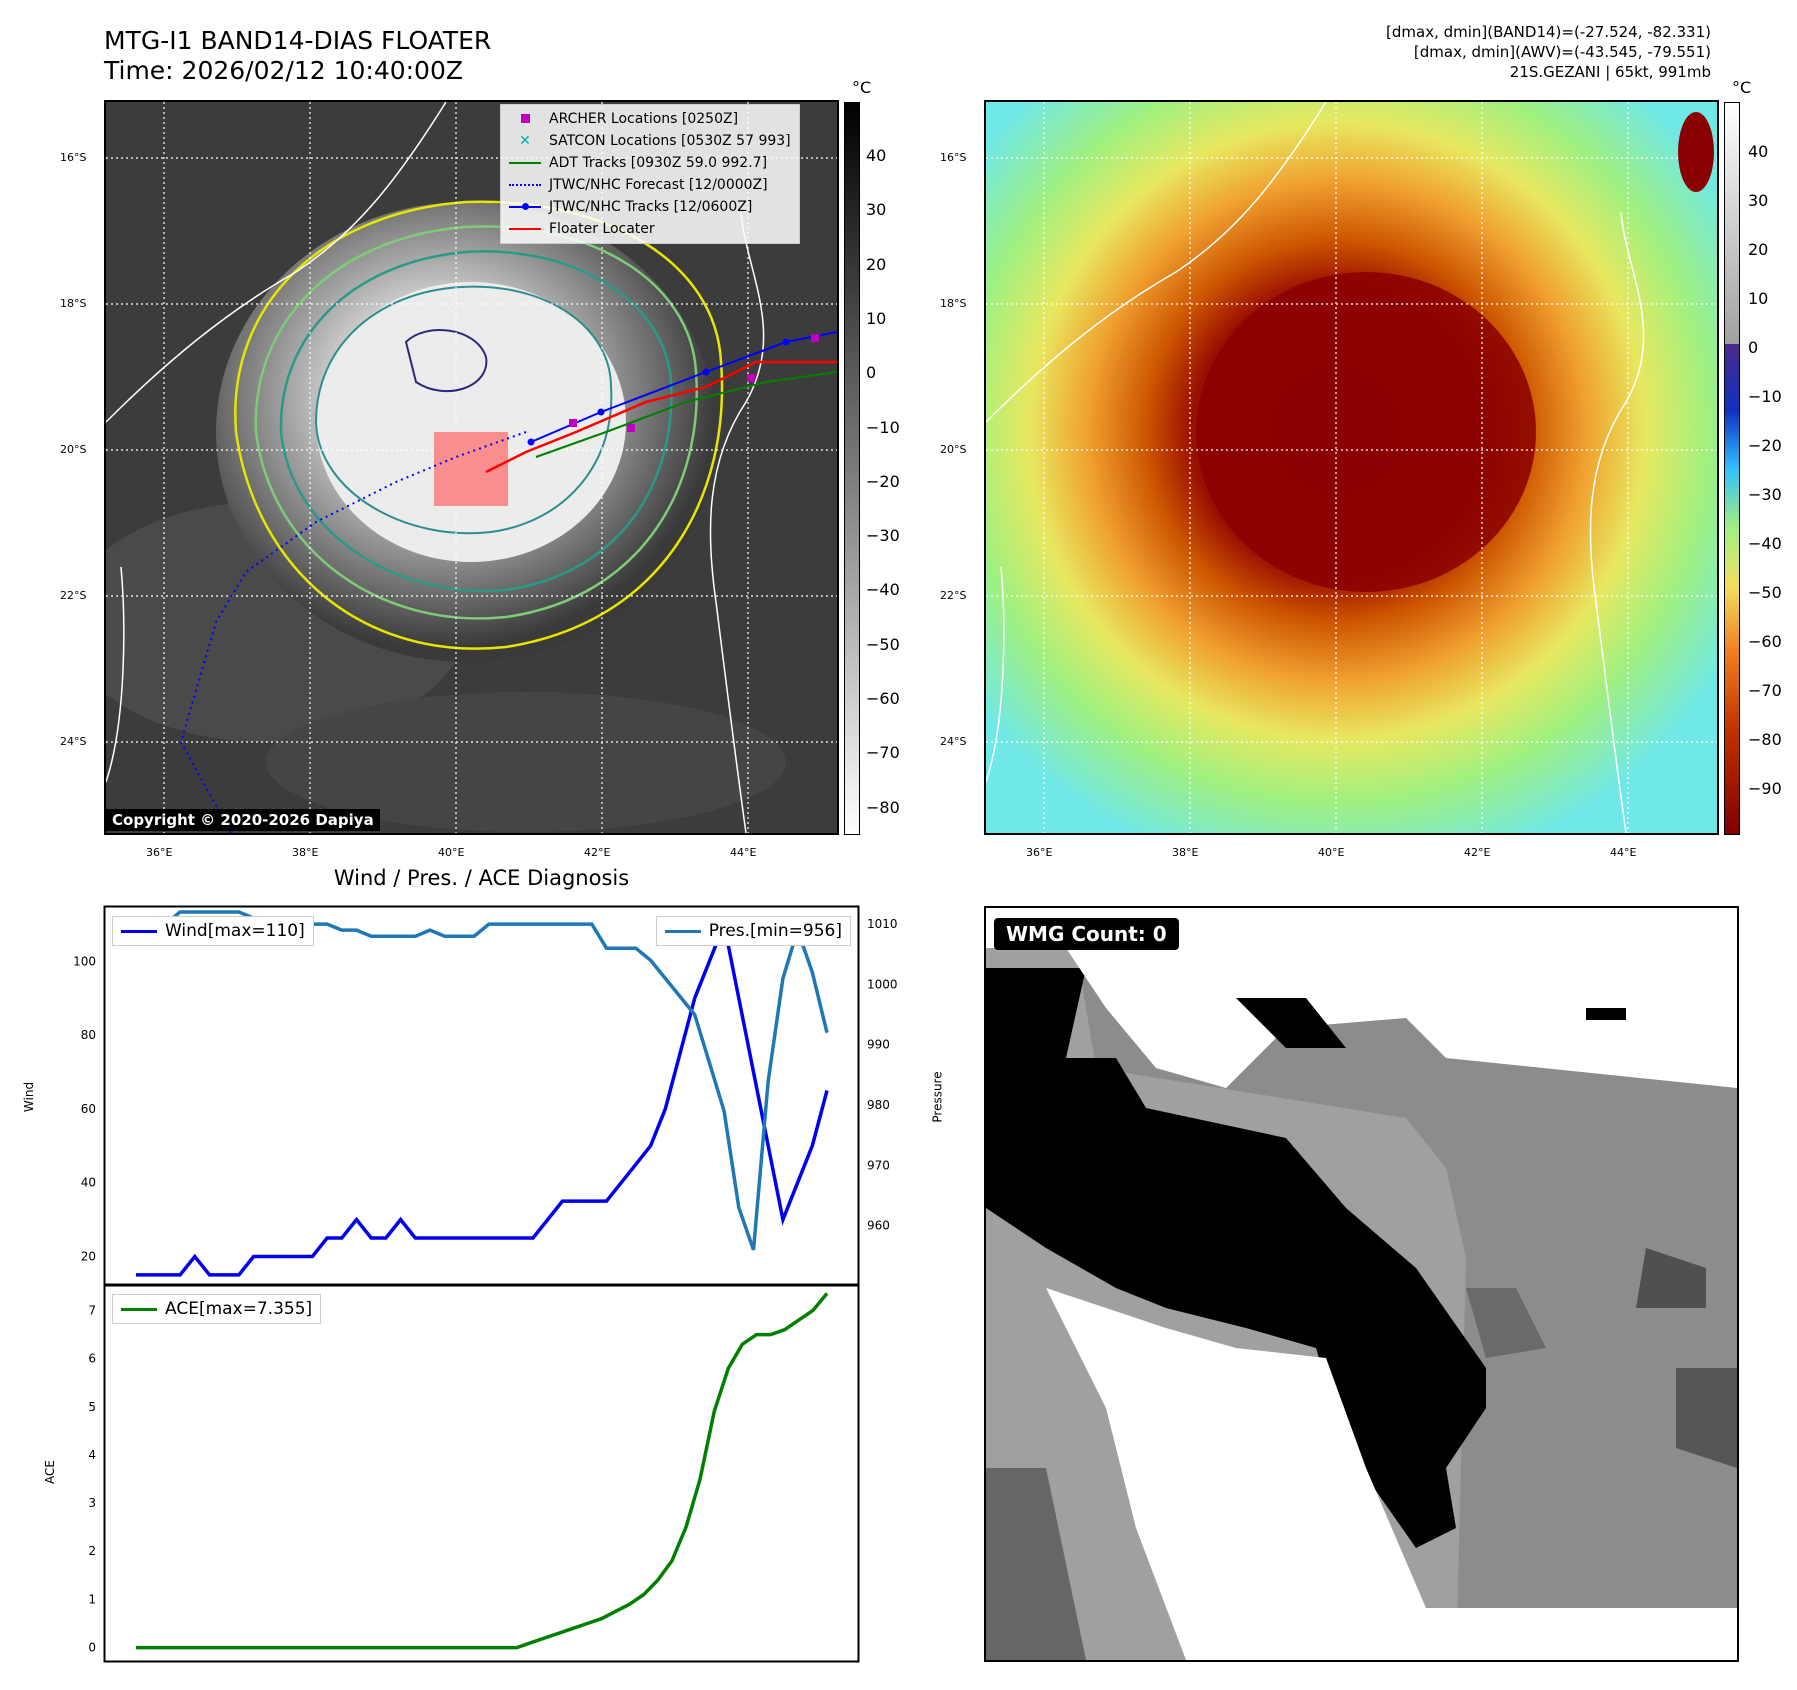 The image size is (1797, 1690). Describe the element at coordinates (862, 87) in the screenshot. I see `colorbar-left-unit: °C` at that location.